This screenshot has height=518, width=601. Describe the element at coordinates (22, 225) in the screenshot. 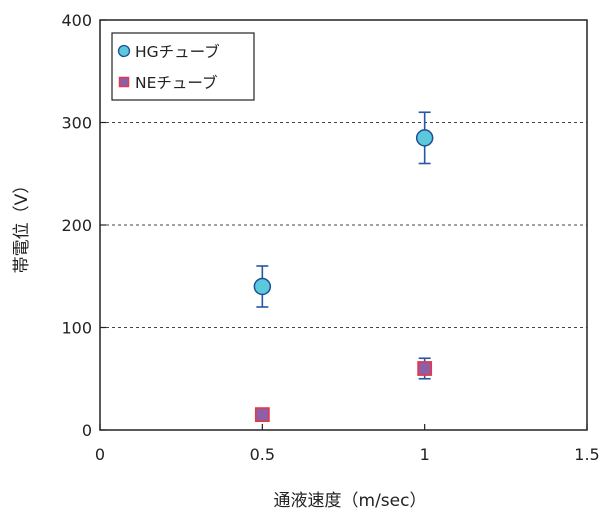

I see `y-axis-title: 帯電位（V）` at that location.